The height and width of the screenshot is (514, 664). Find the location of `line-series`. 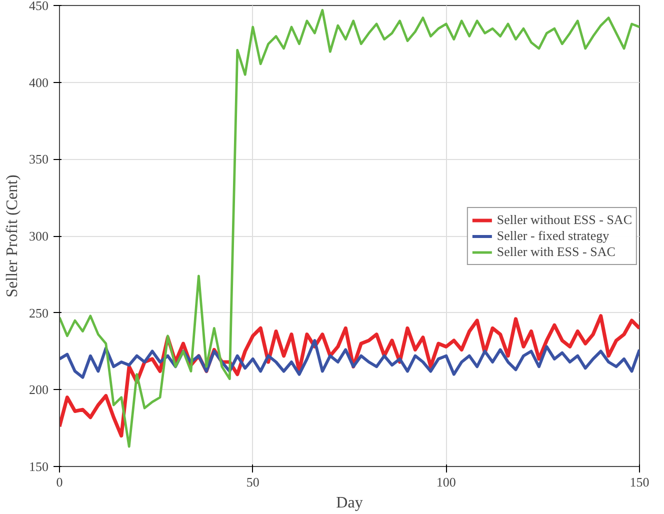

line-series is located at coordinates (350, 358).